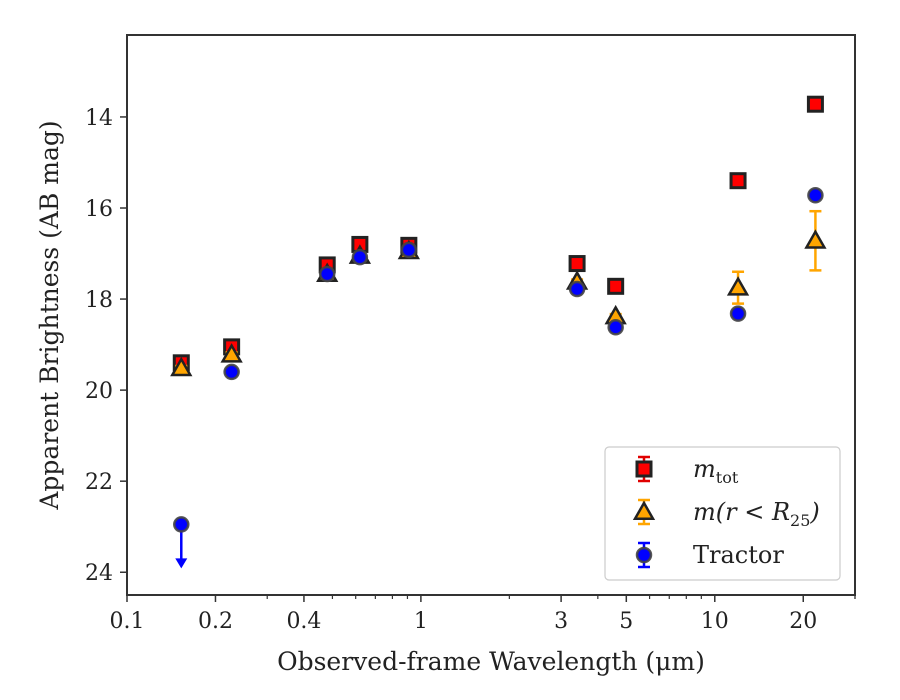  Describe the element at coordinates (99, 118) in the screenshot. I see `y-tick-label: 14` at that location.